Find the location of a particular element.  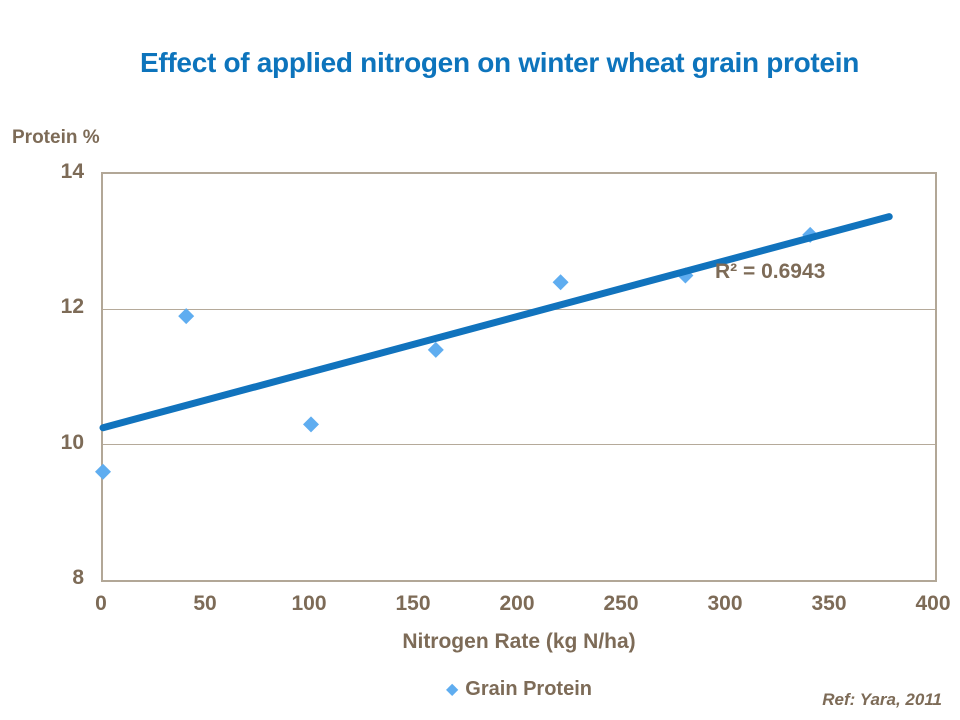

x-tick-label-300: 300 is located at coordinates (725, 603).